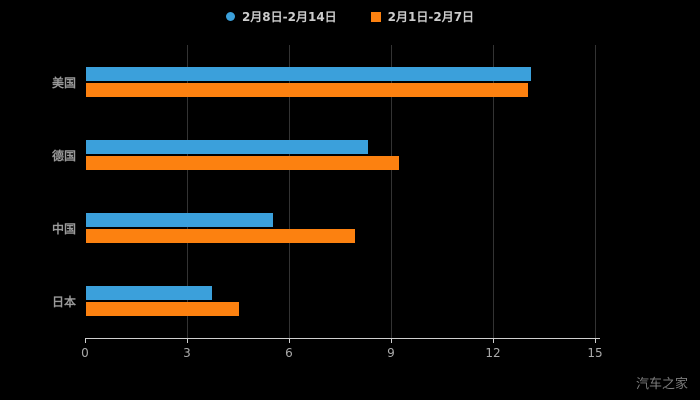 The height and width of the screenshot is (400, 700). What do you see at coordinates (179, 220) in the screenshot?
I see `bar-series-1-中国` at bounding box center [179, 220].